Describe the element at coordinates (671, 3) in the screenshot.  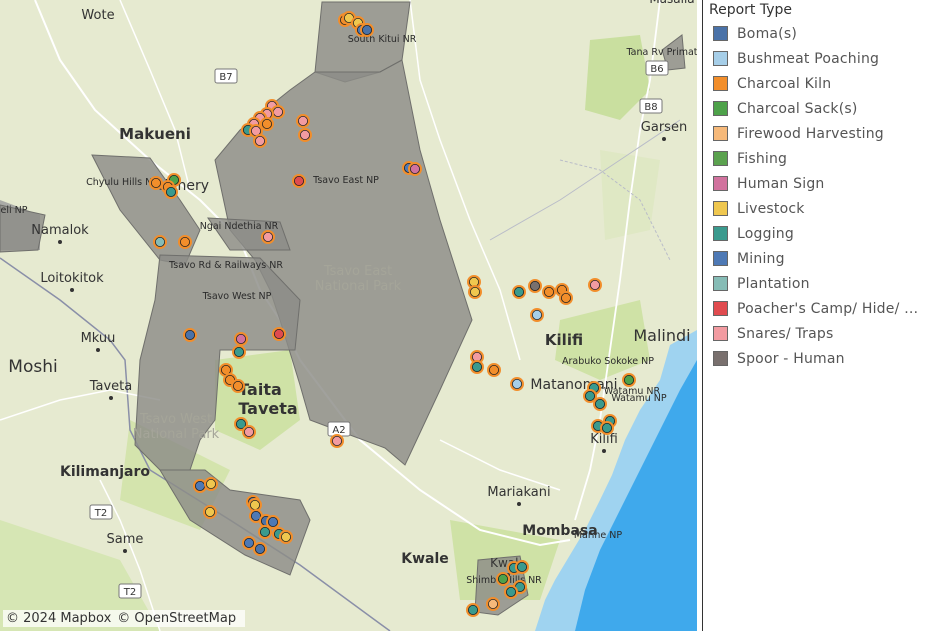
I see `place-label: Masalia` at that location.